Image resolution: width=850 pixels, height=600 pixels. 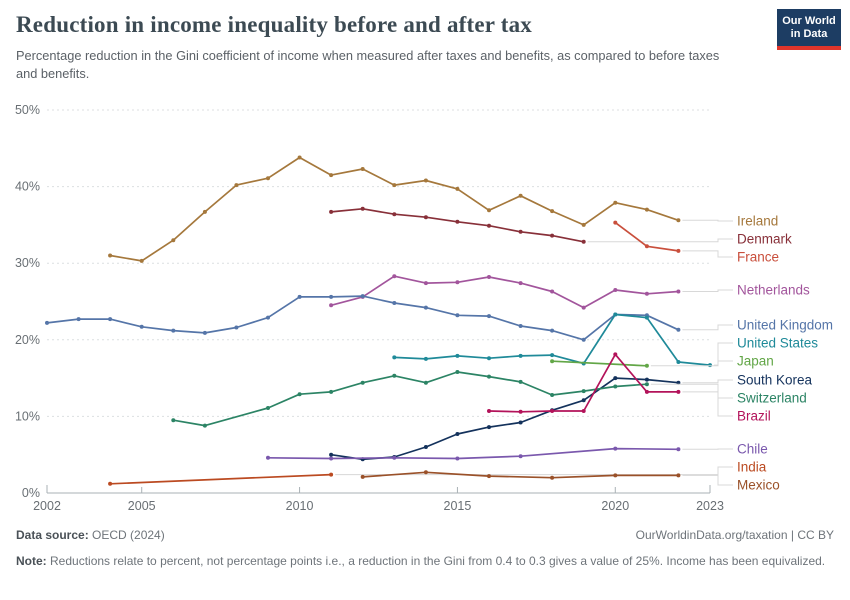 I want to click on legend-label-switzerland: Switzerland, so click(x=772, y=398).